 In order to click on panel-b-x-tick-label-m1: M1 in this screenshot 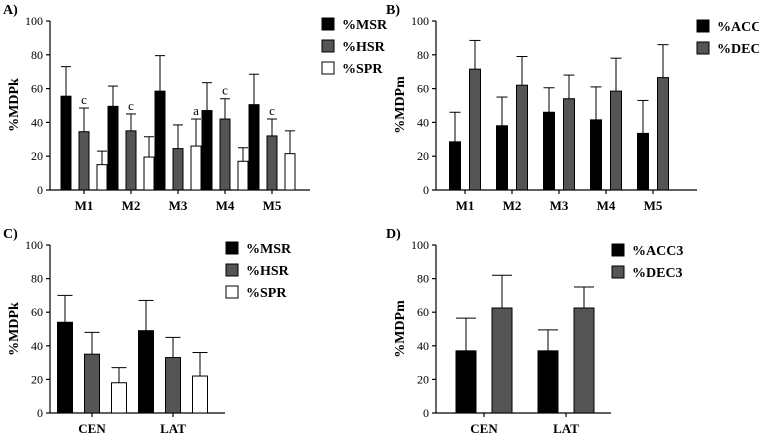, I will do `click(465, 205)`.